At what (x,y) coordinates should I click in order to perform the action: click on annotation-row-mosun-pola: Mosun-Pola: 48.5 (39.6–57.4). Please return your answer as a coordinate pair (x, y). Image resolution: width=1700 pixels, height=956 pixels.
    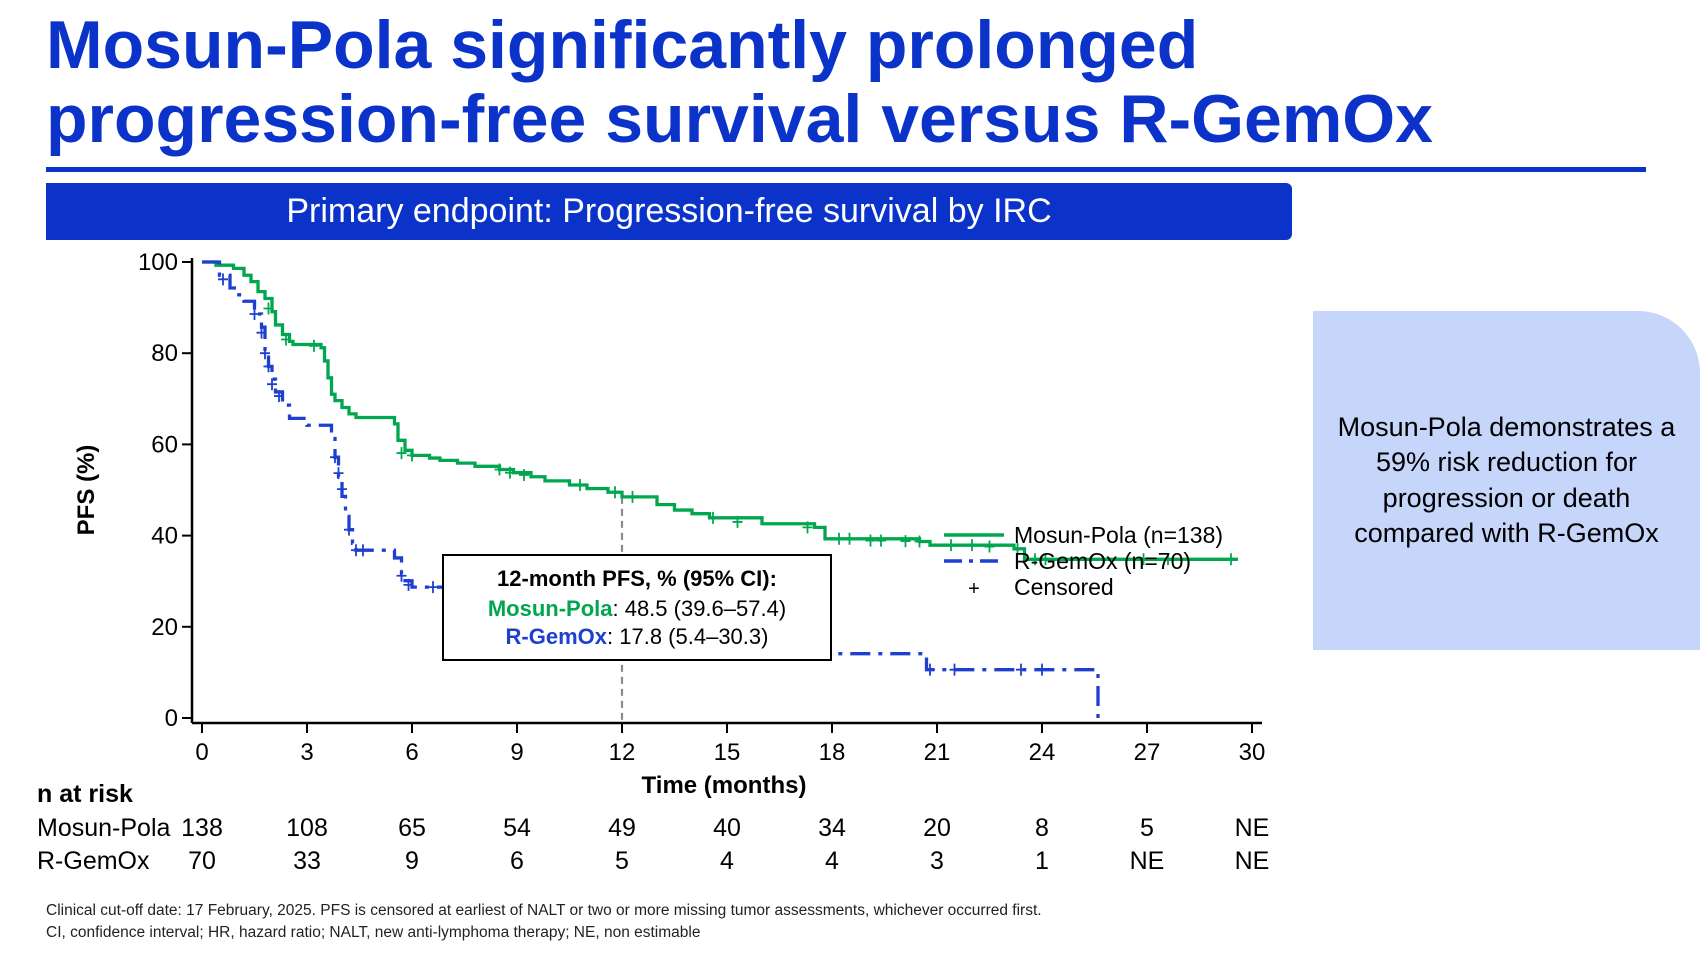
    Looking at the image, I should click on (637, 608).